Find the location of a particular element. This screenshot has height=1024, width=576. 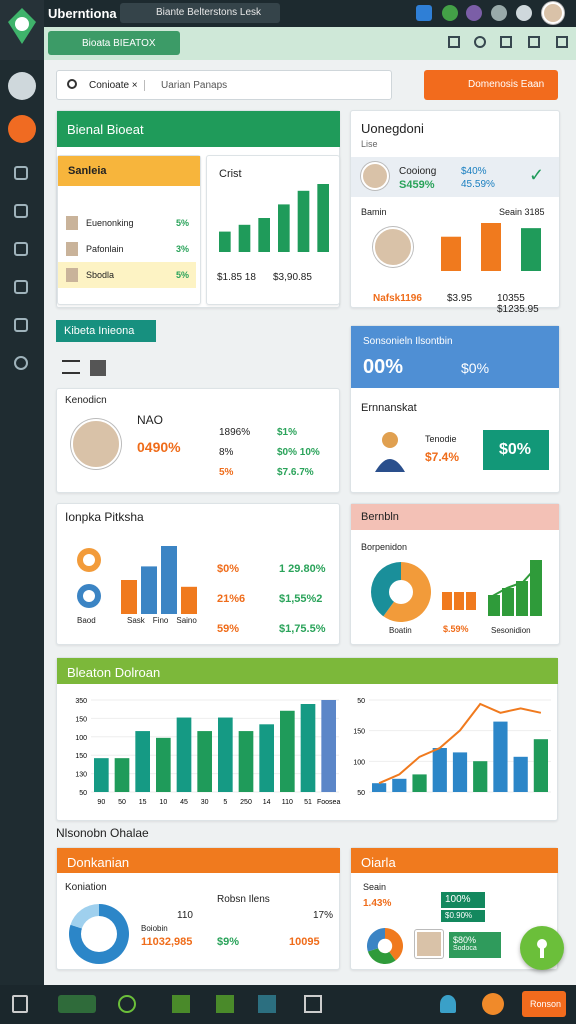

y-tick-label: 50 is located at coordinates (361, 793).